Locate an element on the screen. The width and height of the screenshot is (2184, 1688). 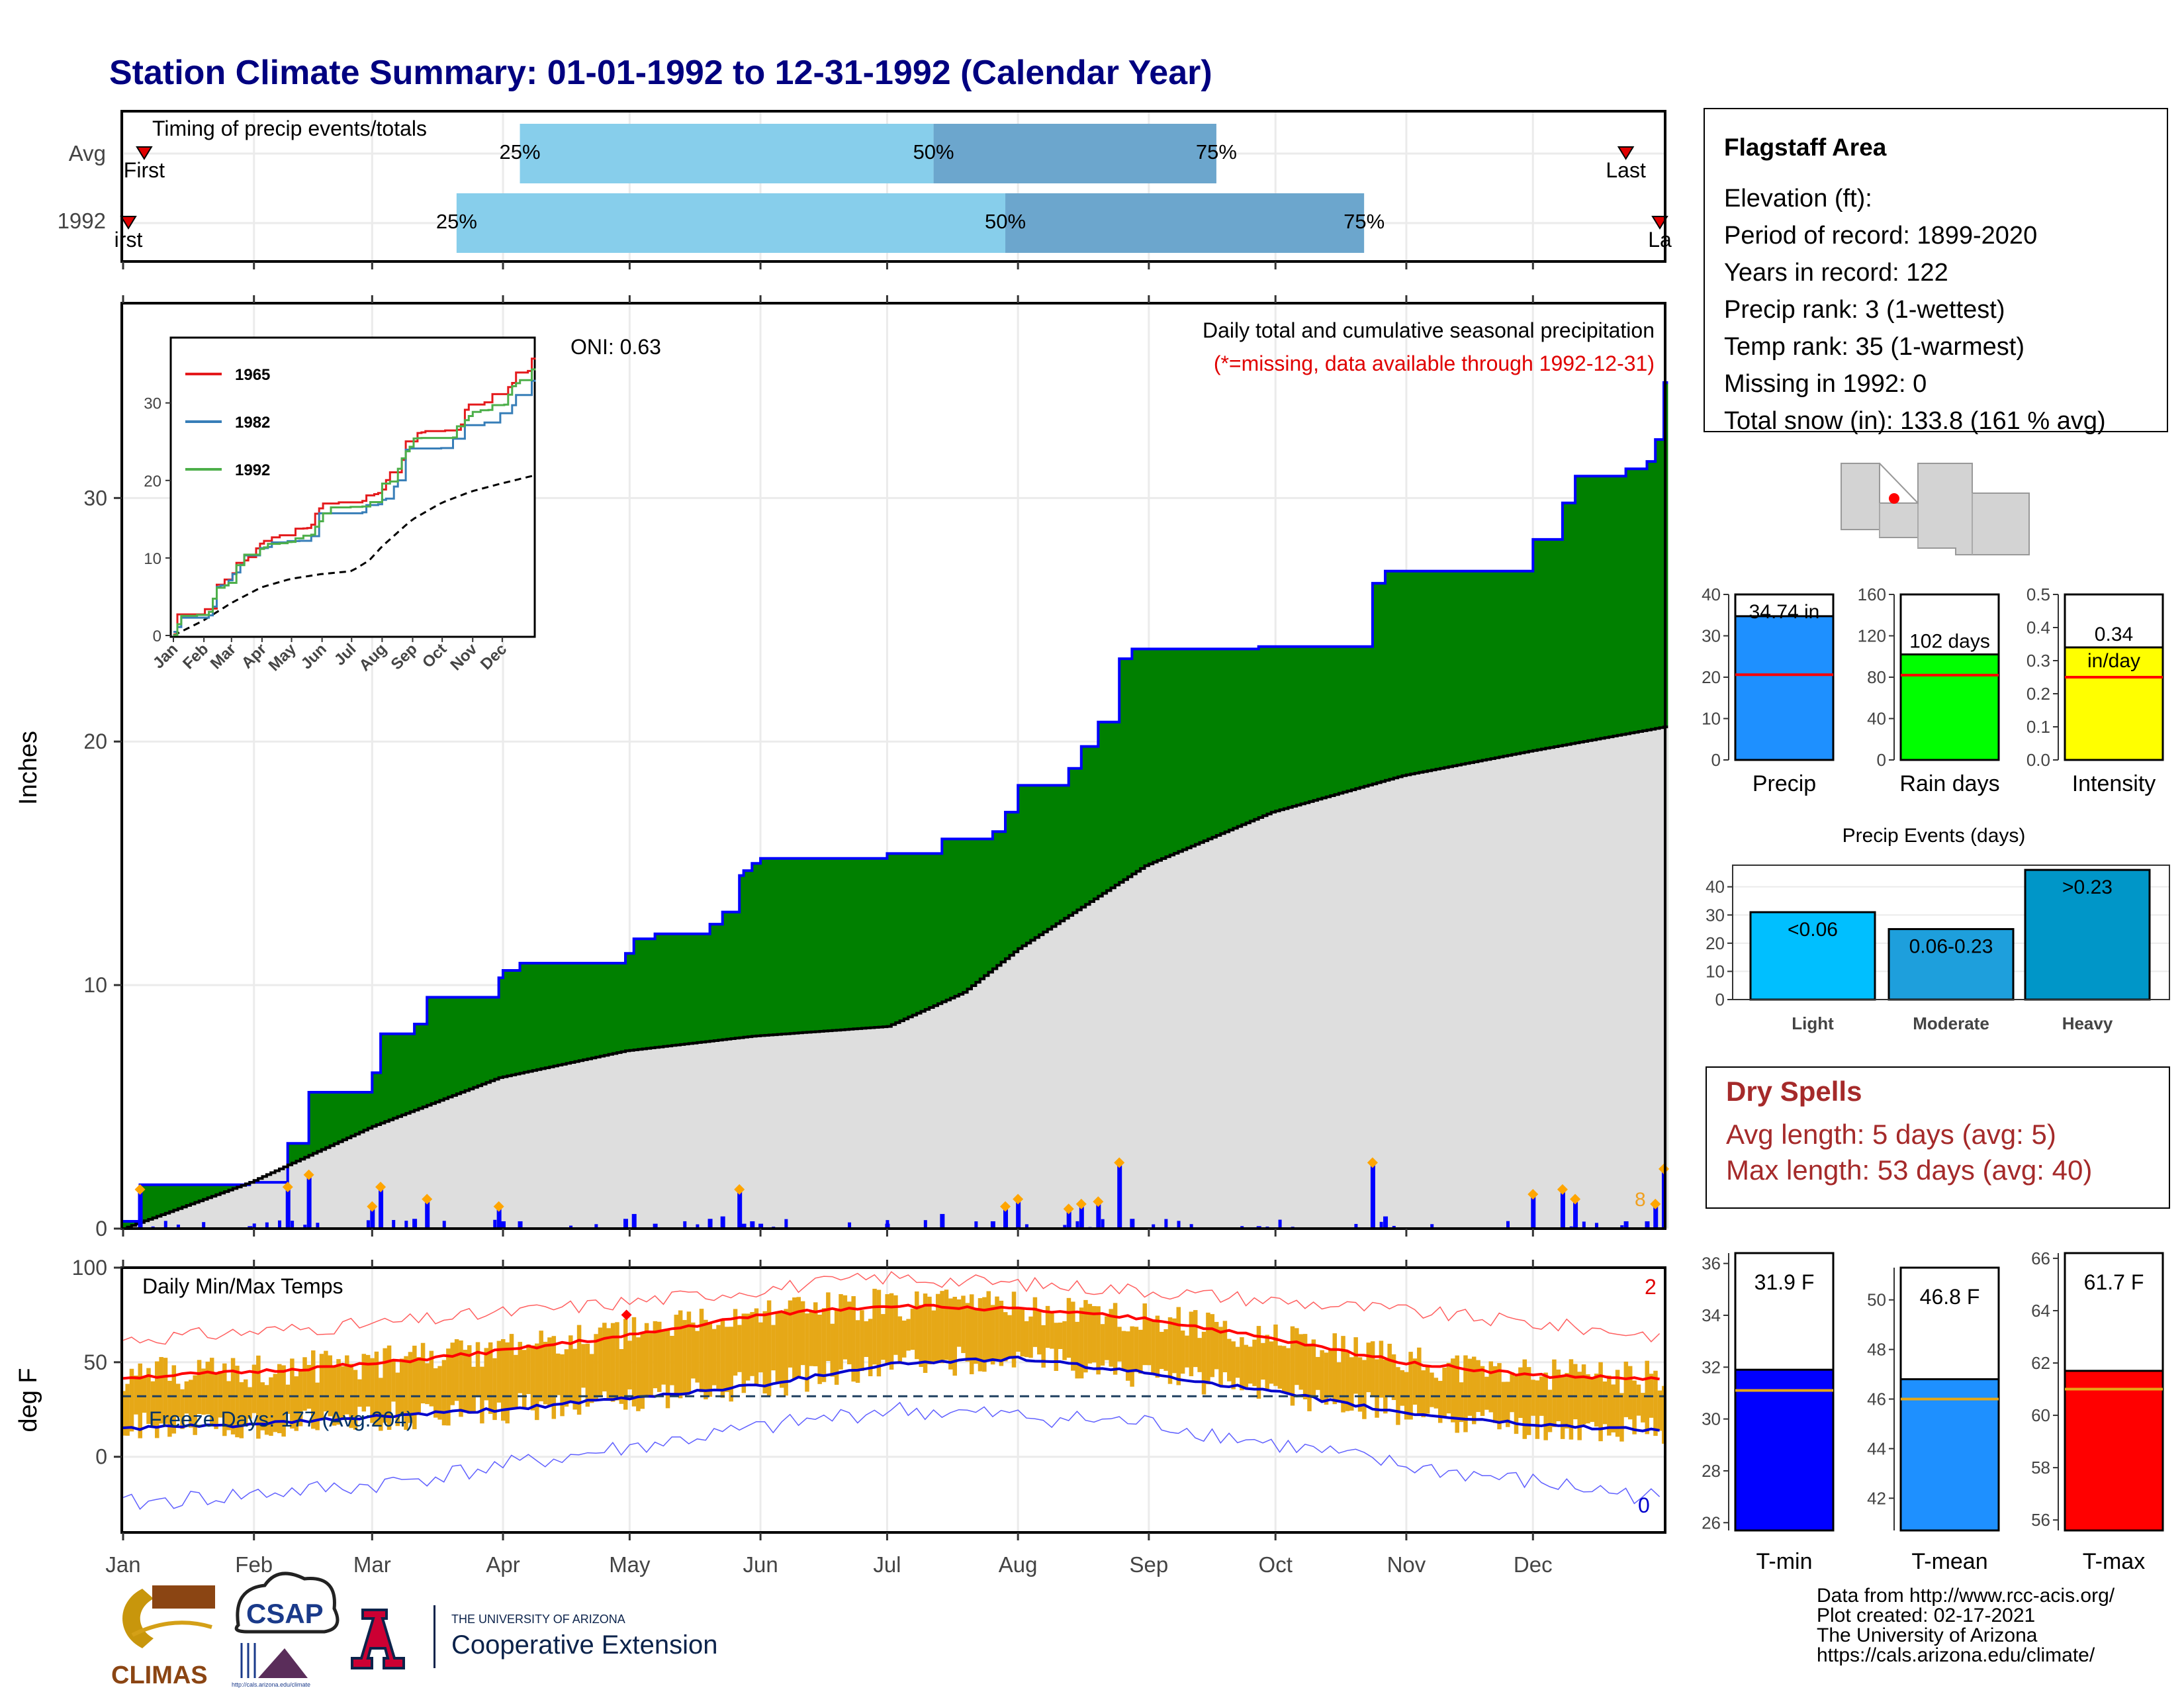
ua-logo-big-text: Cooperative Extension is located at coordinates (584, 1645).